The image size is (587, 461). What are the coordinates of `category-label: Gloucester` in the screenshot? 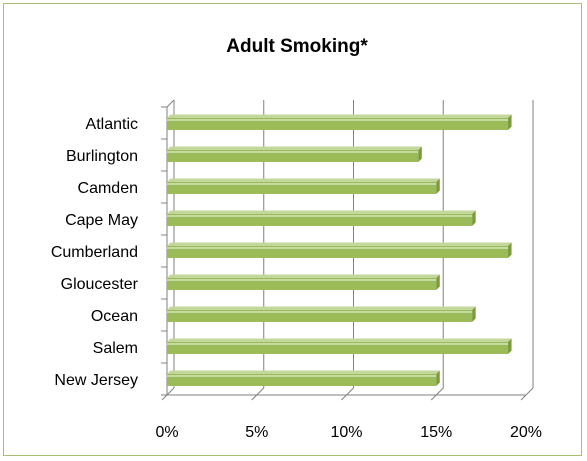 It's located at (100, 284).